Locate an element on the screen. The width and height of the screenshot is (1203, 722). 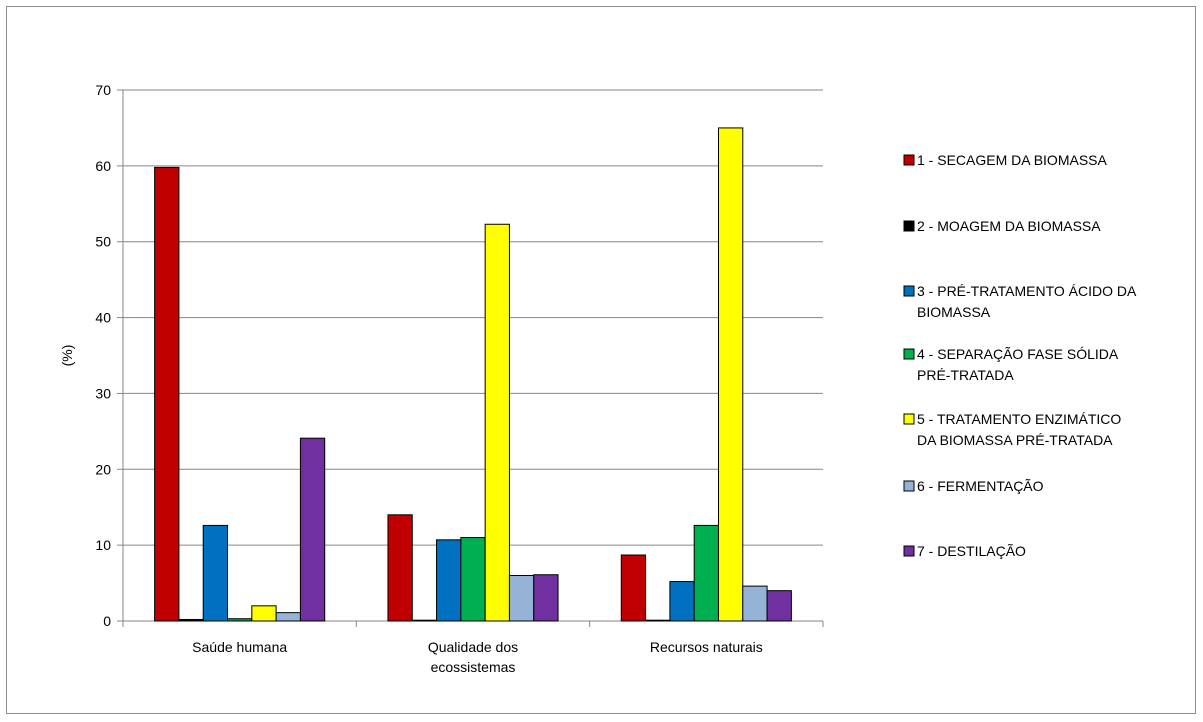
legend-label-6: 6 - FERMENTAÇÃO is located at coordinates (980, 486).